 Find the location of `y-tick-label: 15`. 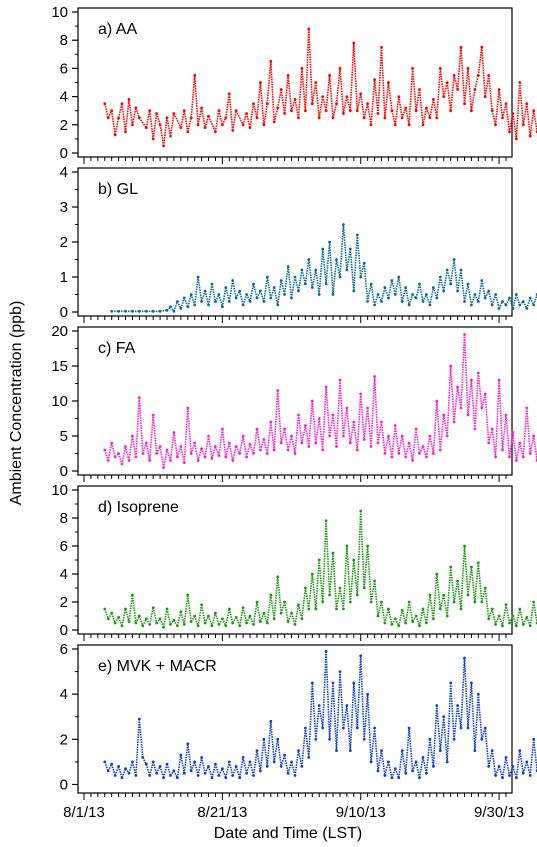

y-tick-label: 15 is located at coordinates (59, 366).